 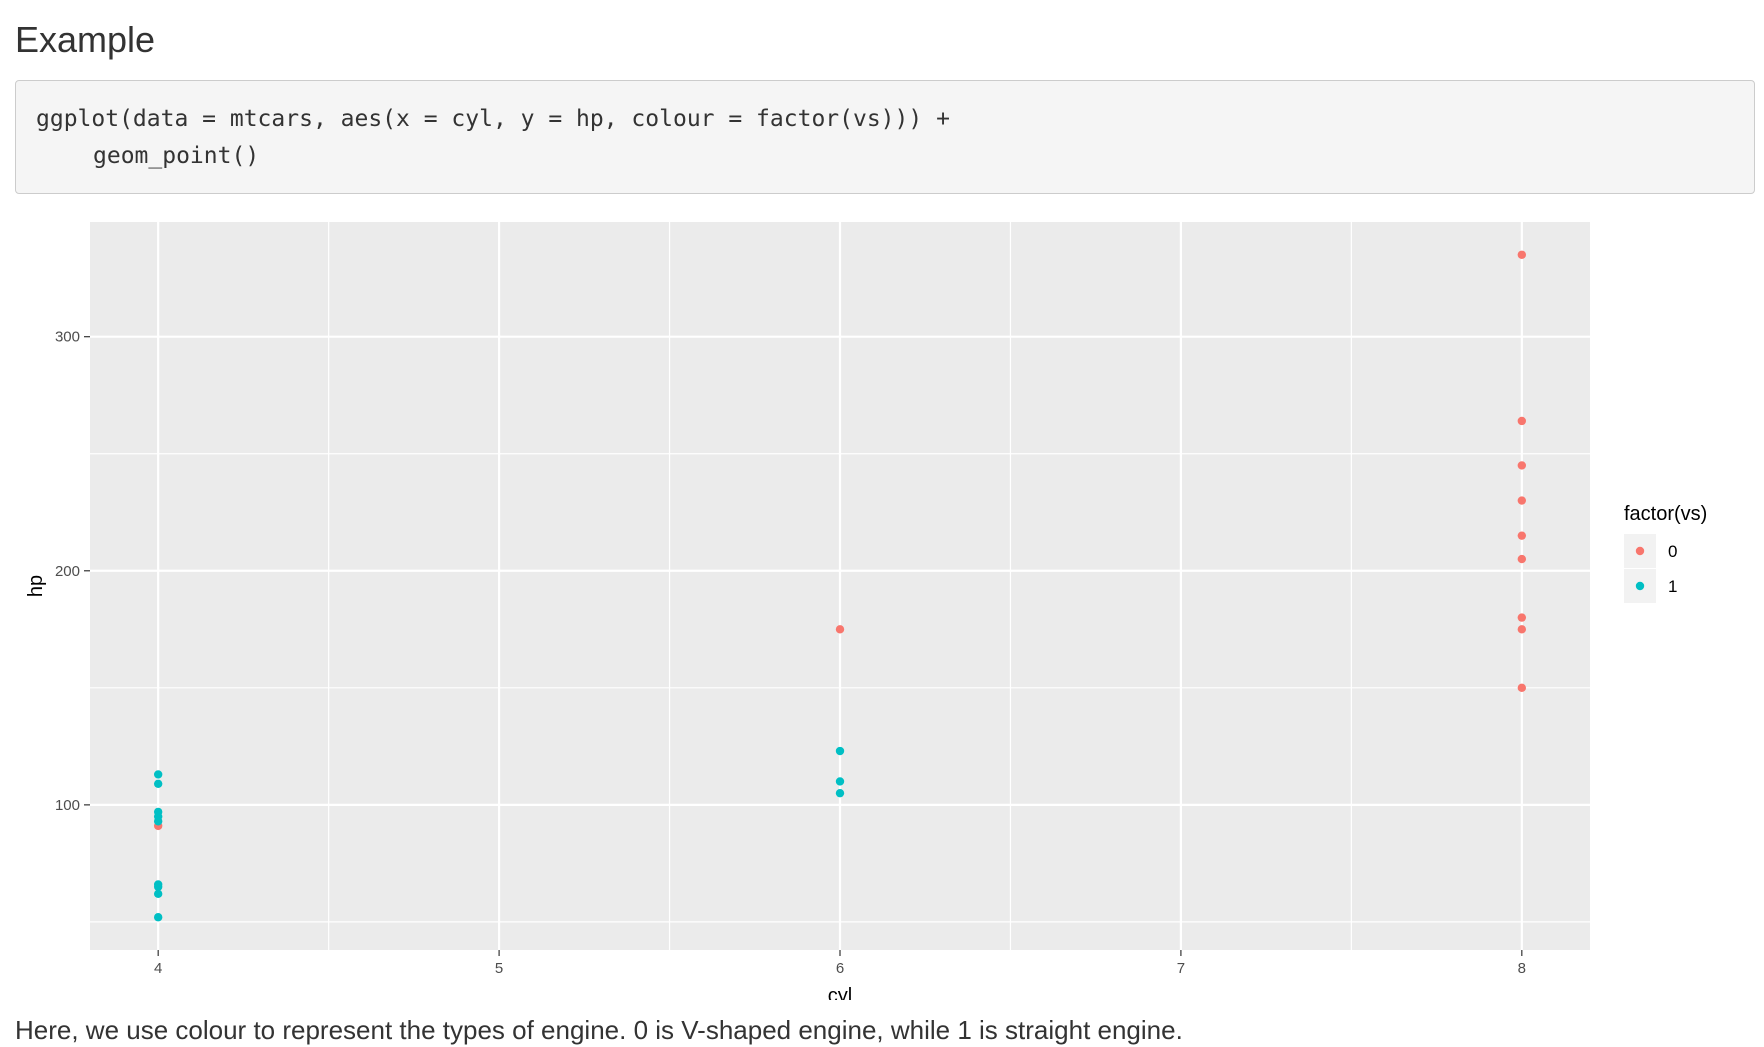 I want to click on y-axis-title: hp, so click(x=36, y=586).